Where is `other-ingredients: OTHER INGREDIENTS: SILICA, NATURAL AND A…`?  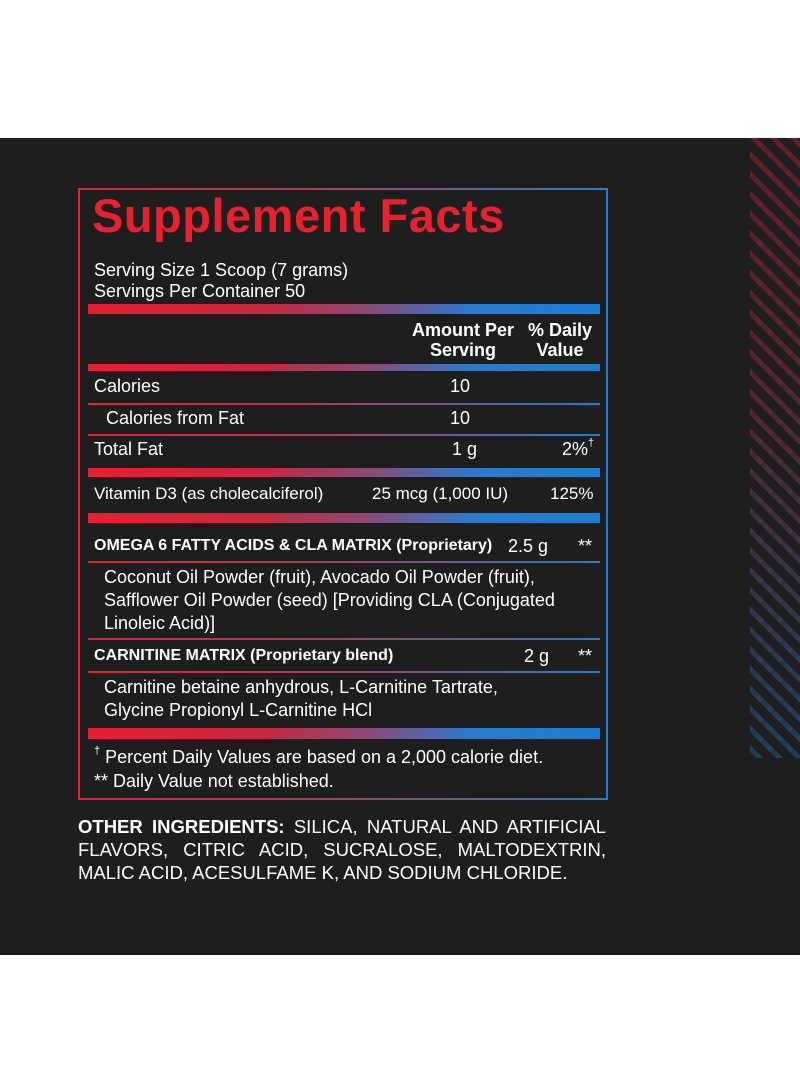
other-ingredients: OTHER INGREDIENTS: SILICA, NATURAL AND A… is located at coordinates (342, 849).